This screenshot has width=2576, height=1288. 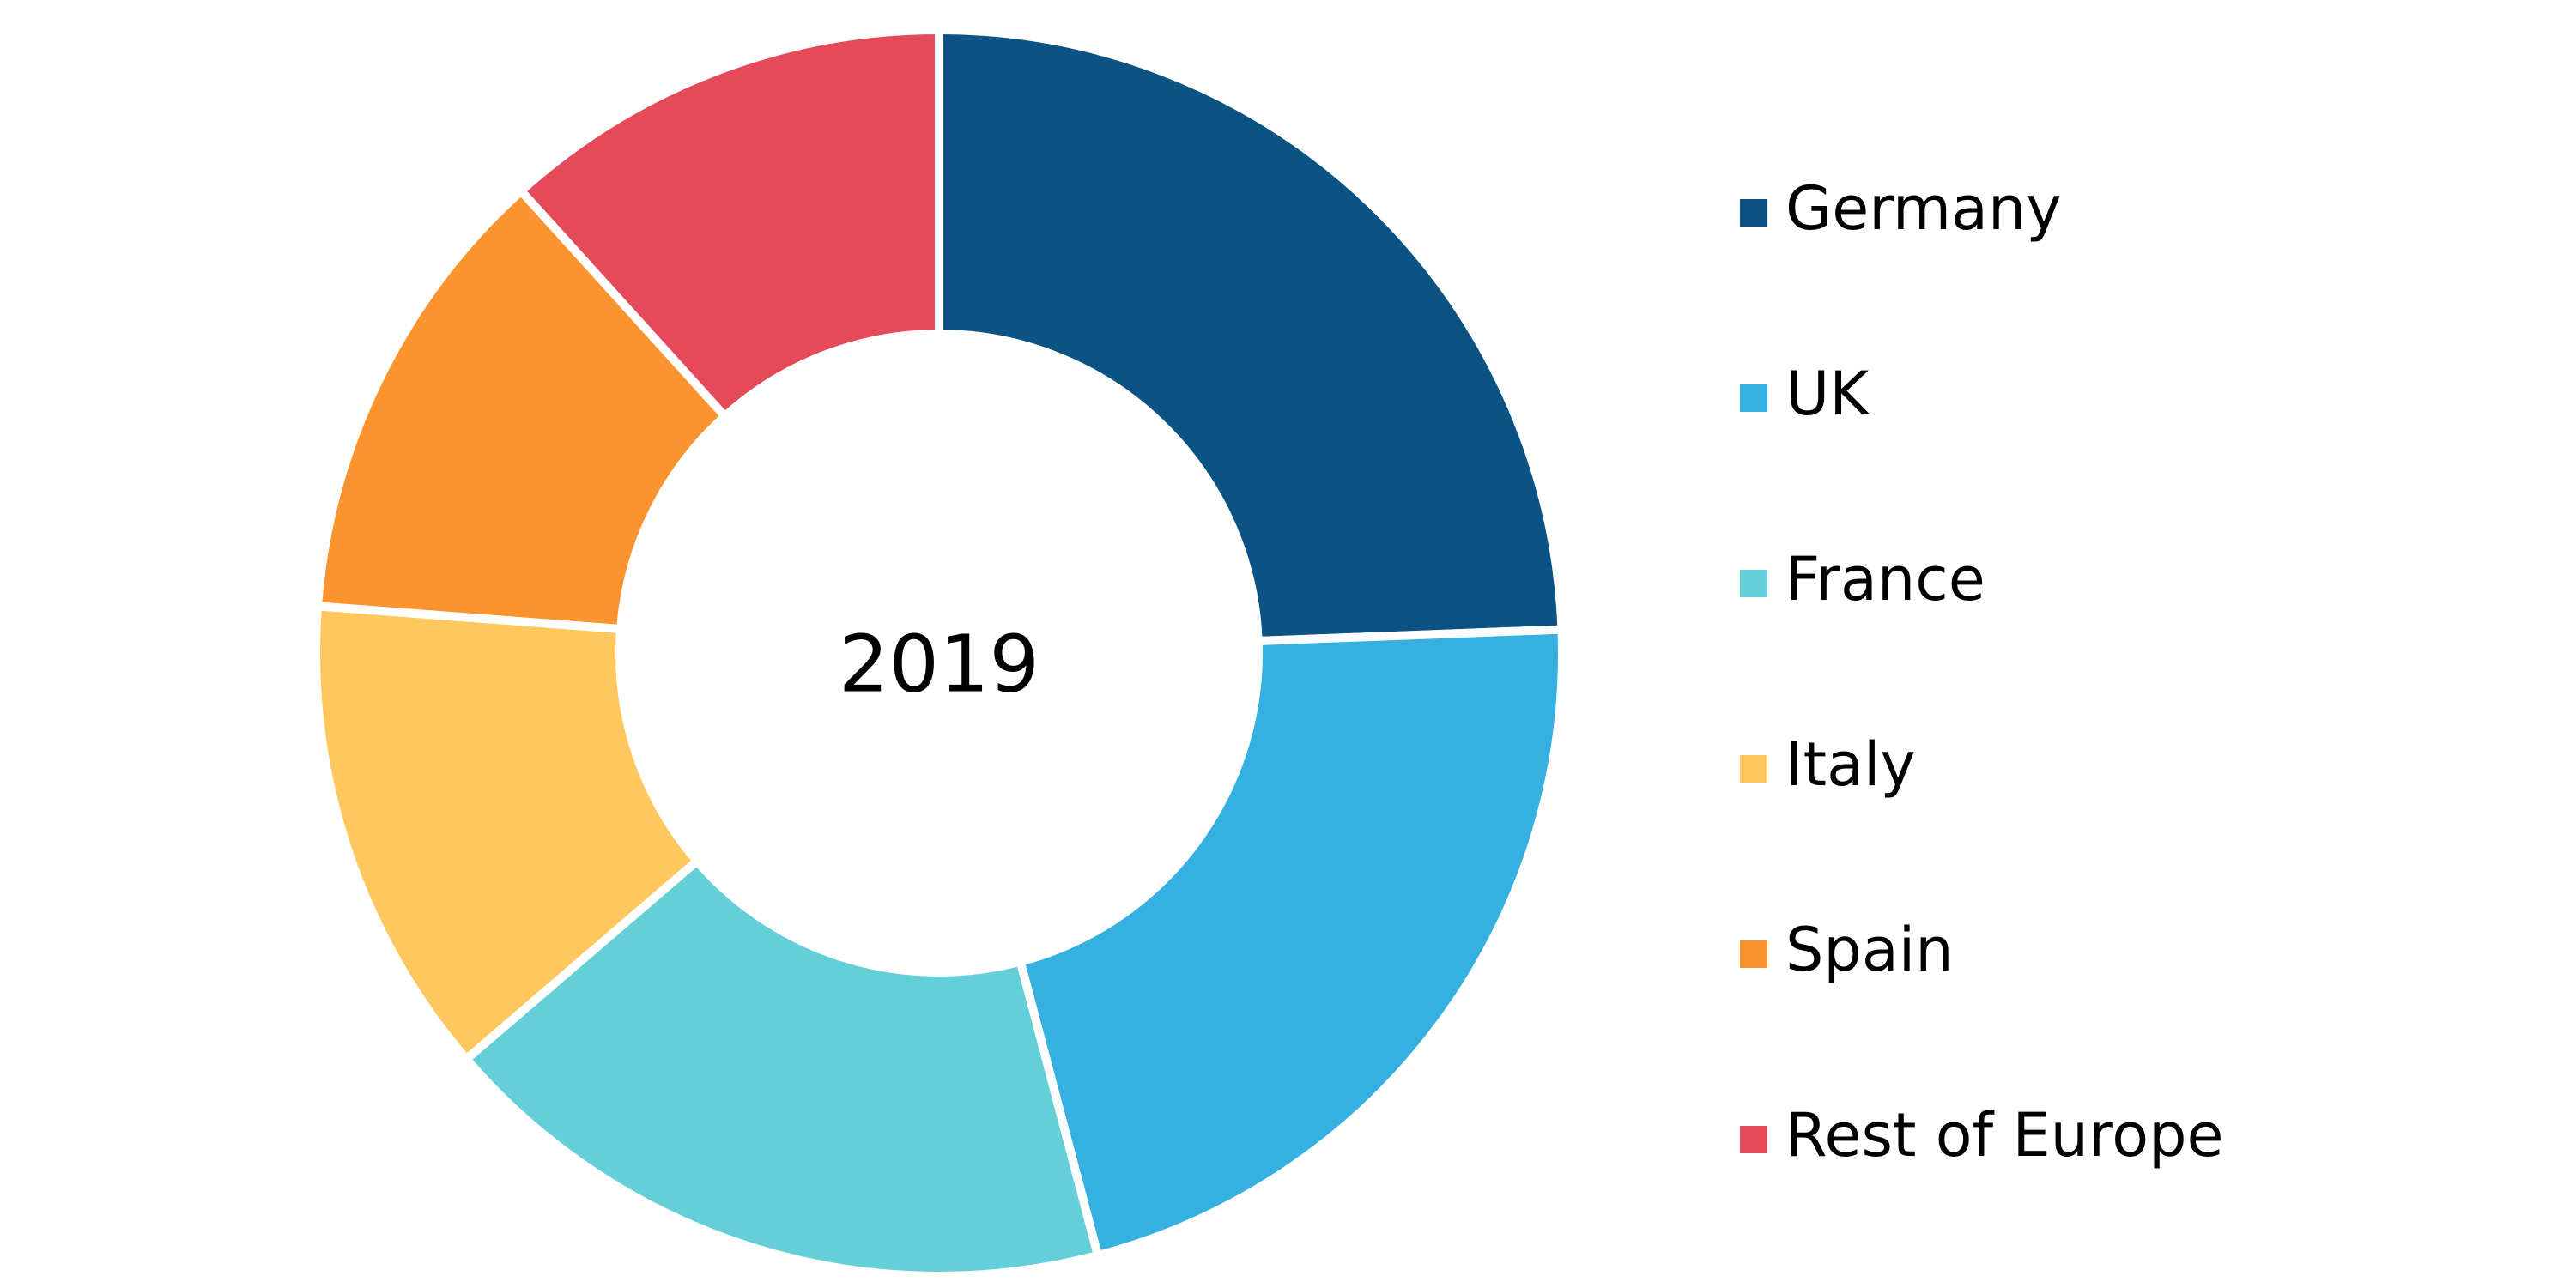 I want to click on legend-label: Spain, so click(x=1869, y=950).